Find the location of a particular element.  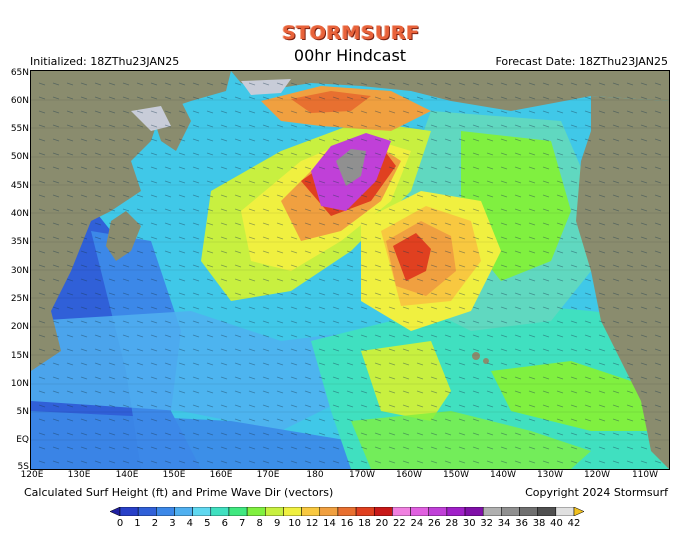

colorbar-swatch is located at coordinates (401, 511).